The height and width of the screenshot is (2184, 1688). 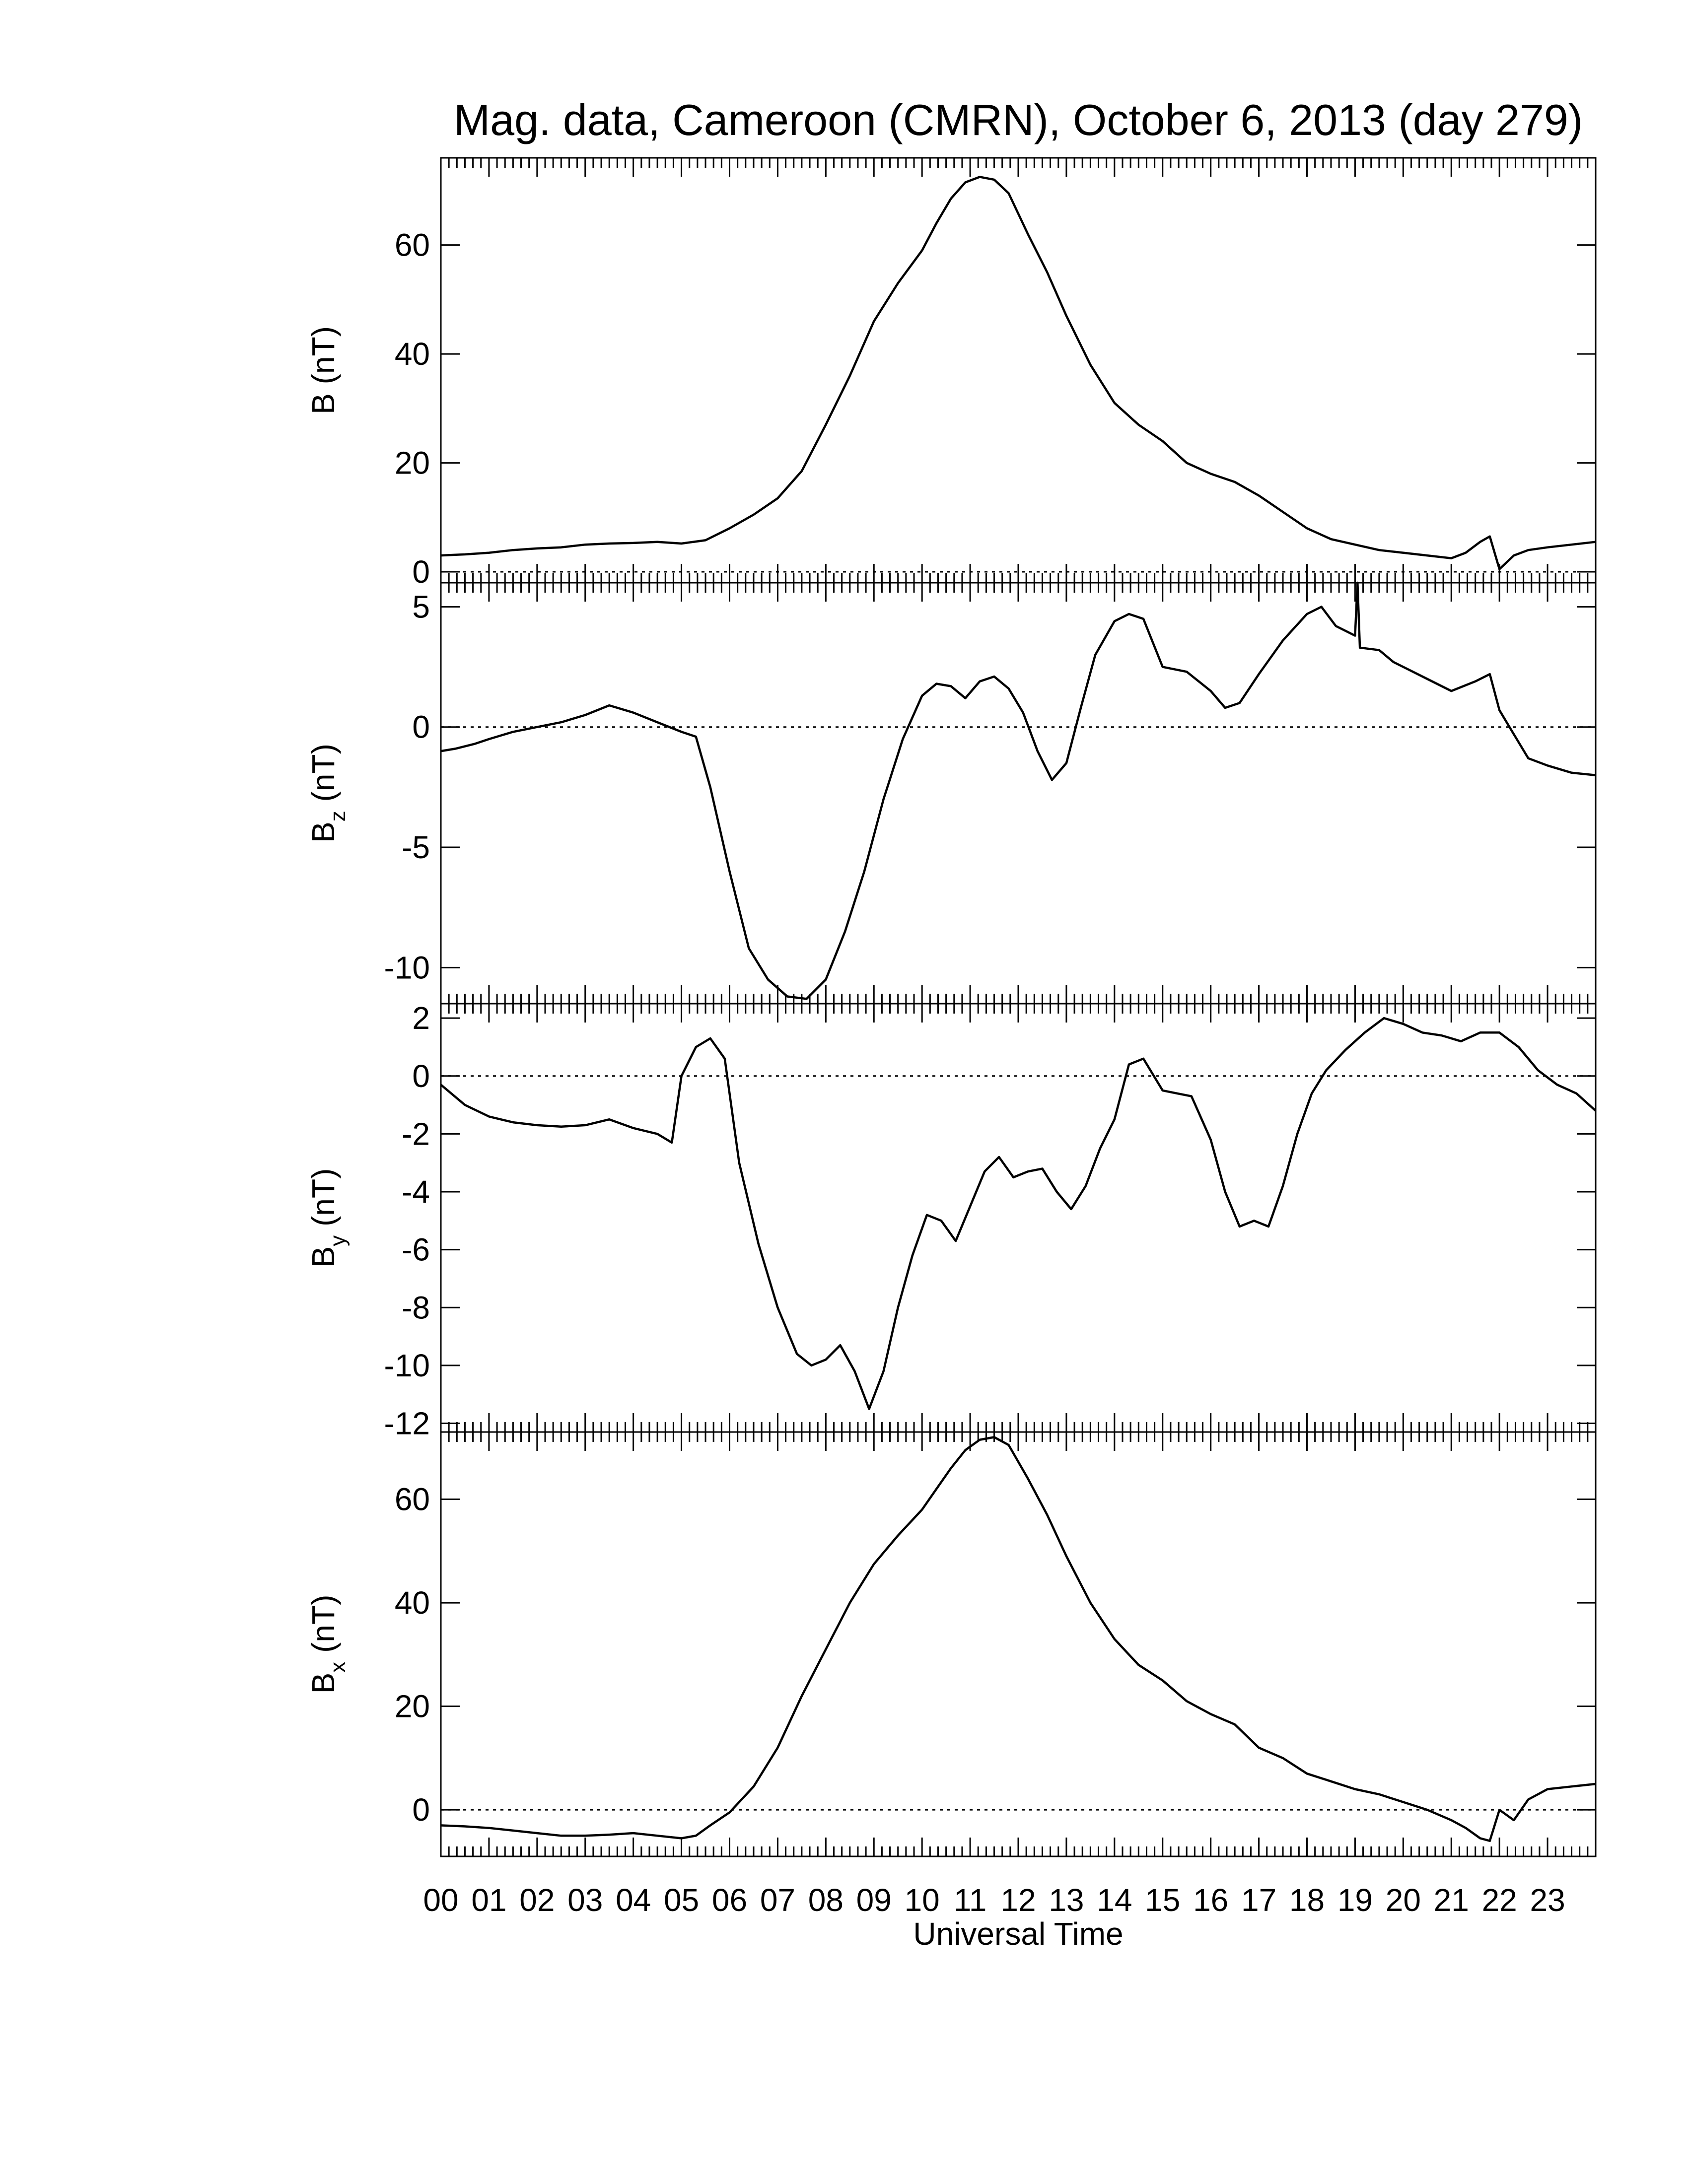 What do you see at coordinates (416, 1134) in the screenshot?
I see `y-tick-label: -2` at bounding box center [416, 1134].